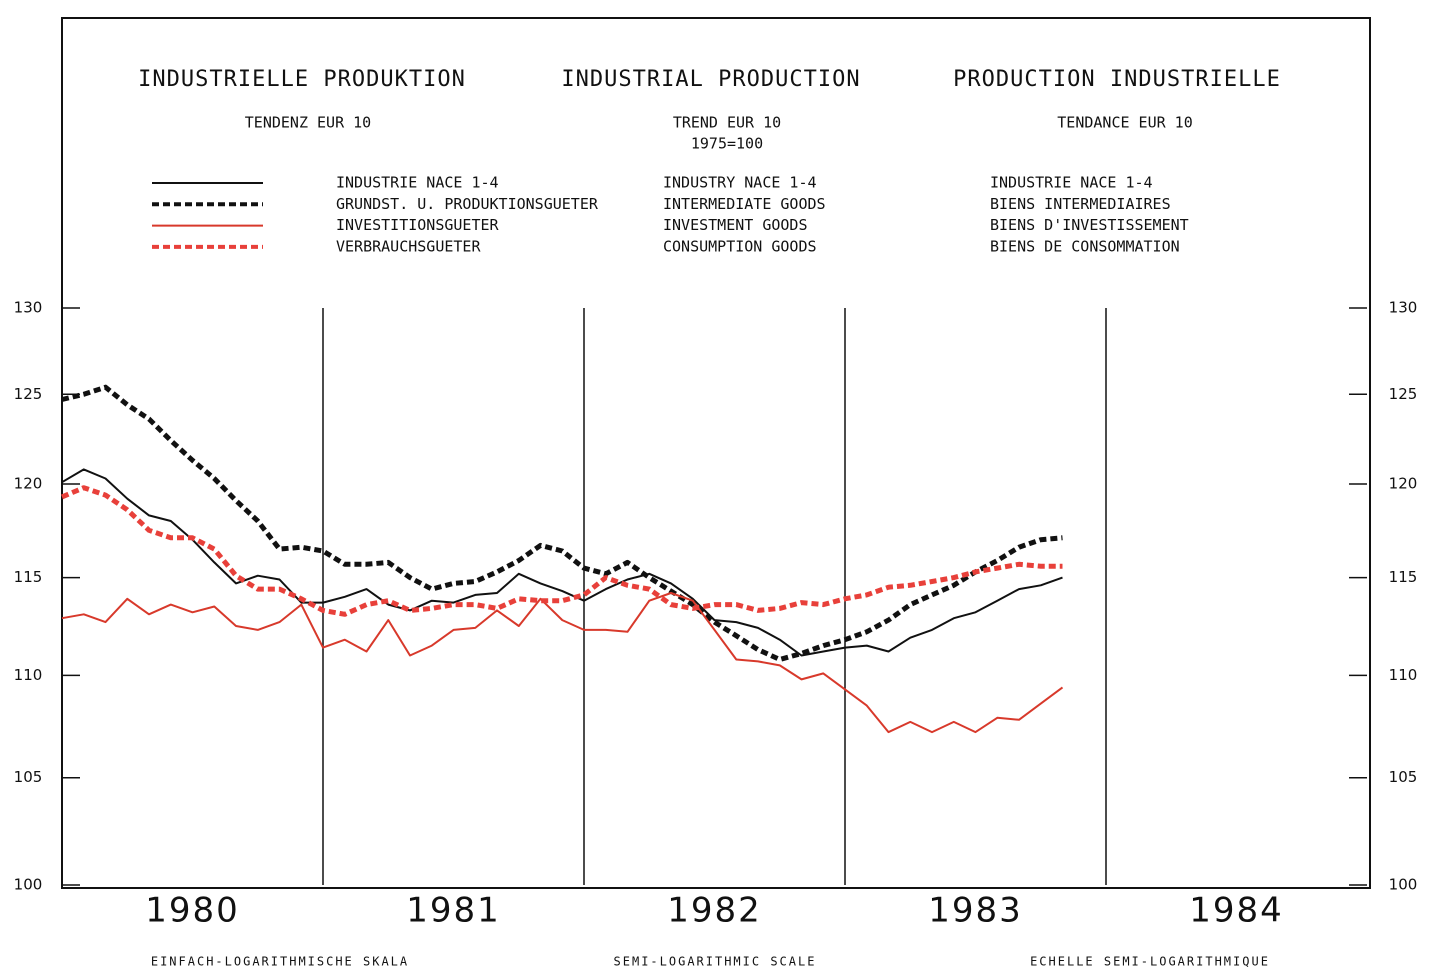 Image resolution: width=1439 pixels, height=978 pixels. What do you see at coordinates (453, 911) in the screenshot?
I see `x-tick-label: 1981` at bounding box center [453, 911].